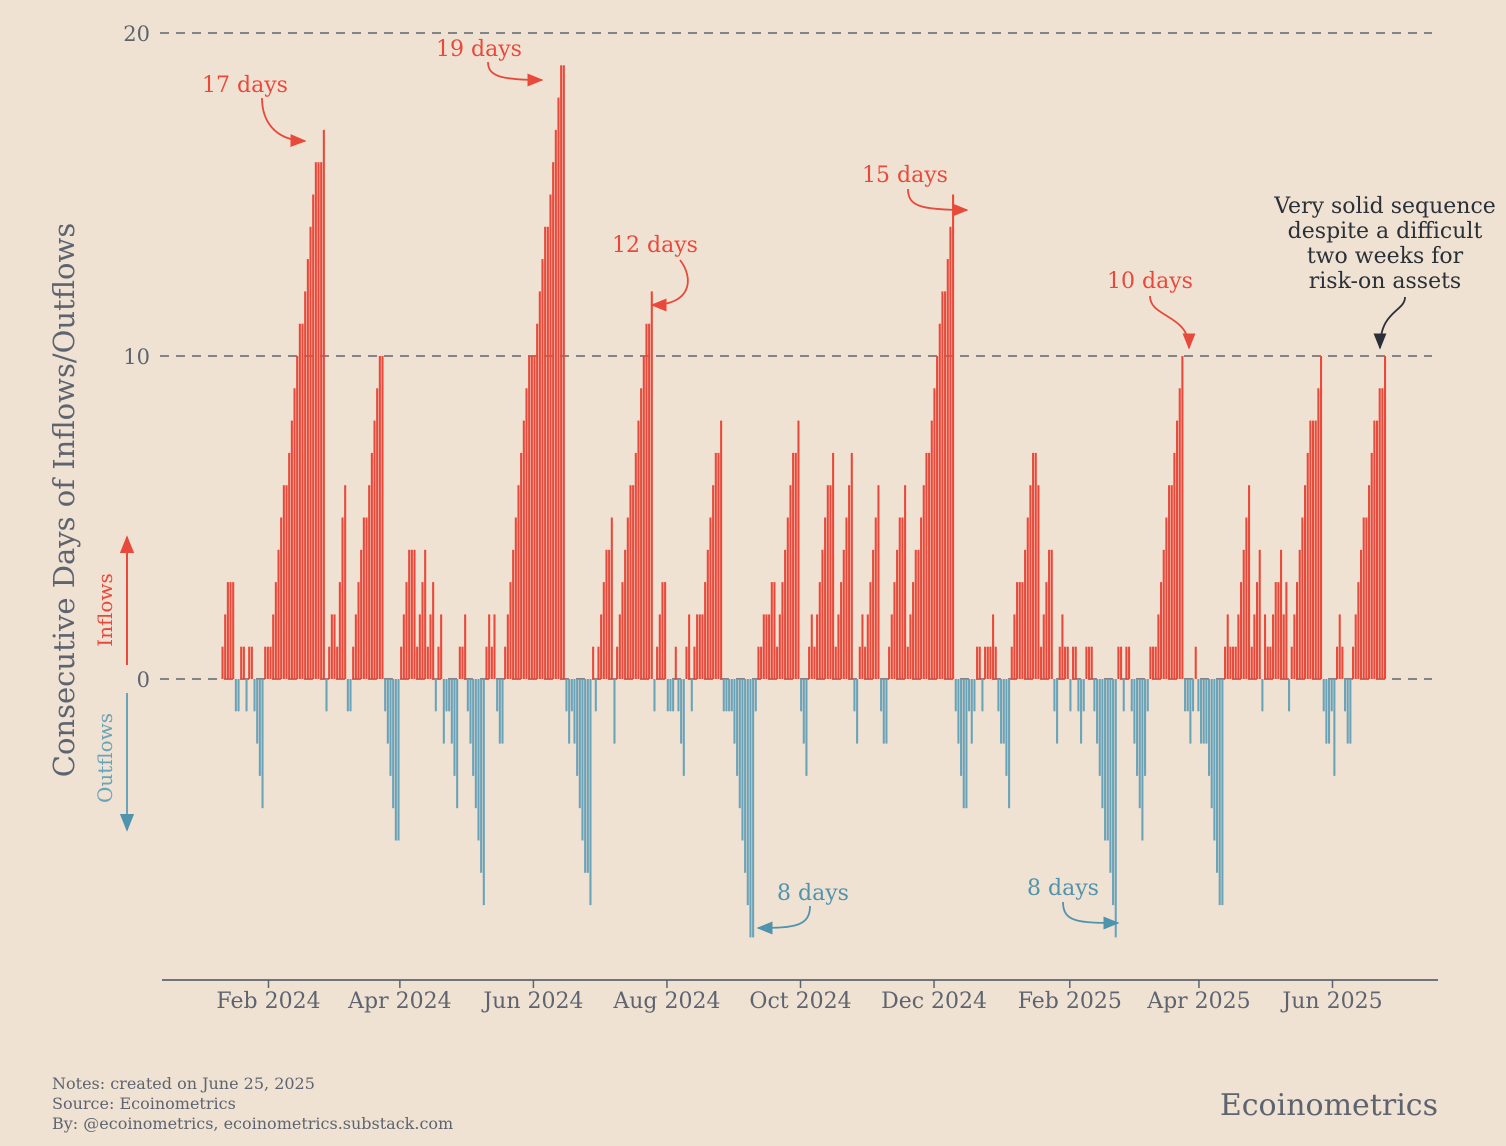 This screenshot has width=1506, height=1146. What do you see at coordinates (783, 920) in the screenshot?
I see `annotation-out-8-days-oct-arrow` at bounding box center [783, 920].